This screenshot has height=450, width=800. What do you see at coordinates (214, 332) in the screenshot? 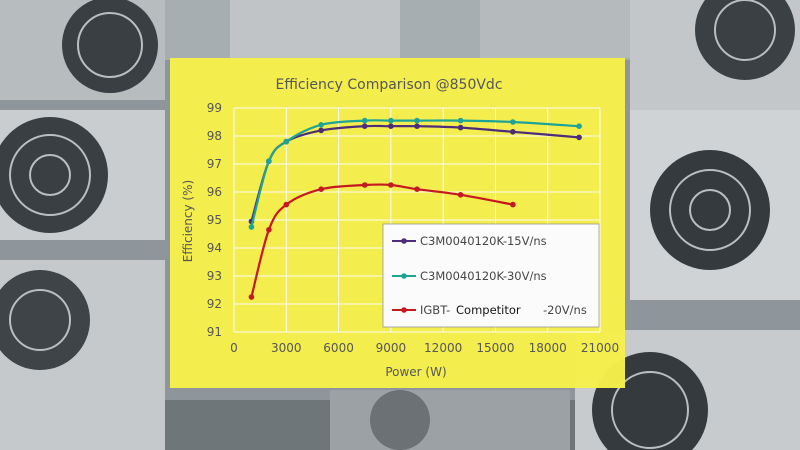
I see `y-tick-label-0: 91` at bounding box center [214, 332].